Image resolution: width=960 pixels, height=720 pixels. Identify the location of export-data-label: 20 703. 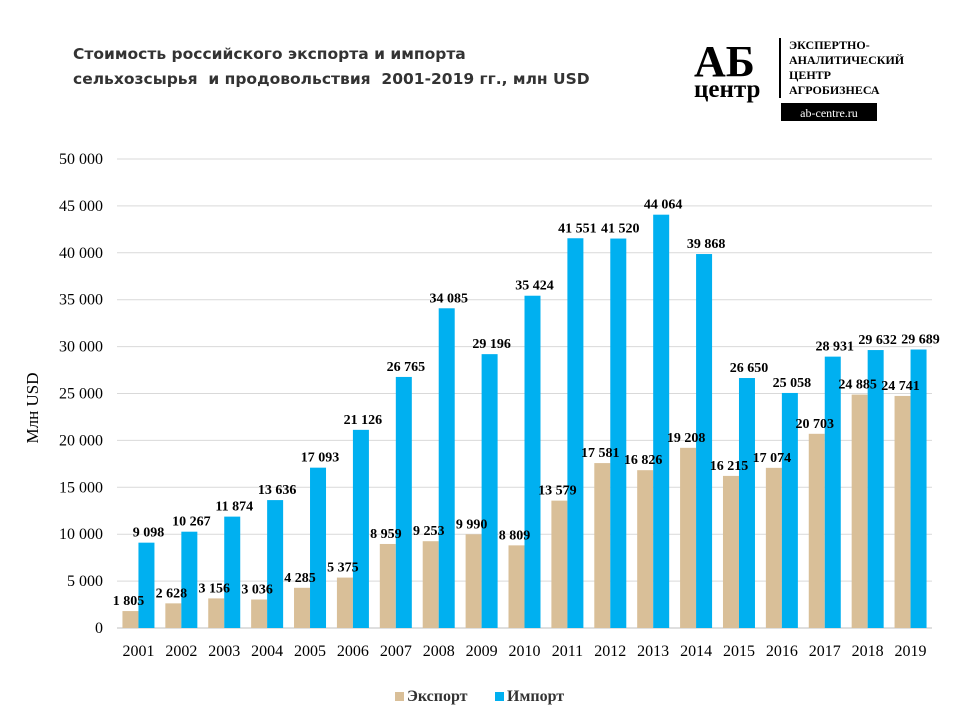
(815, 424).